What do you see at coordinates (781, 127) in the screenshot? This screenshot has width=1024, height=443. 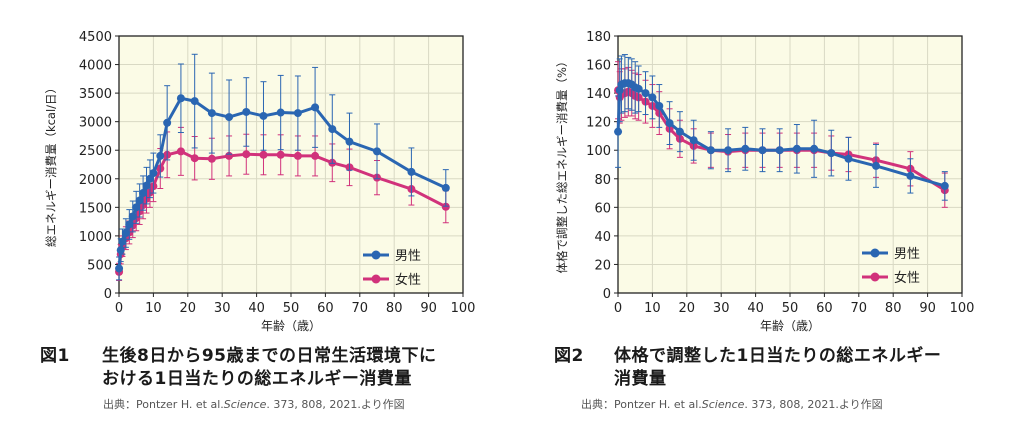 I see `series-male` at bounding box center [781, 127].